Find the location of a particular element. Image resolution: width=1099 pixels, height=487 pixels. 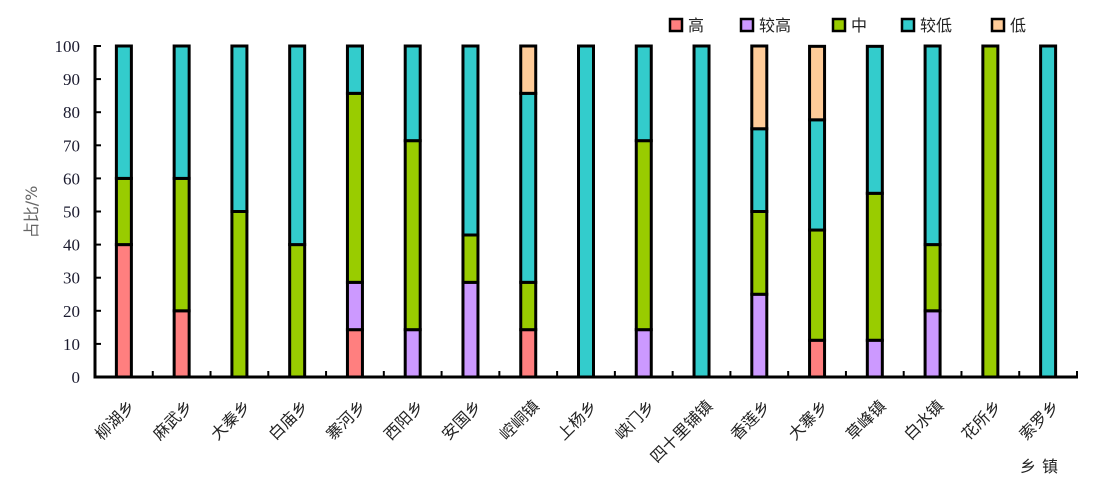

x-tick-label: 白水镇 is located at coordinates (923, 419).